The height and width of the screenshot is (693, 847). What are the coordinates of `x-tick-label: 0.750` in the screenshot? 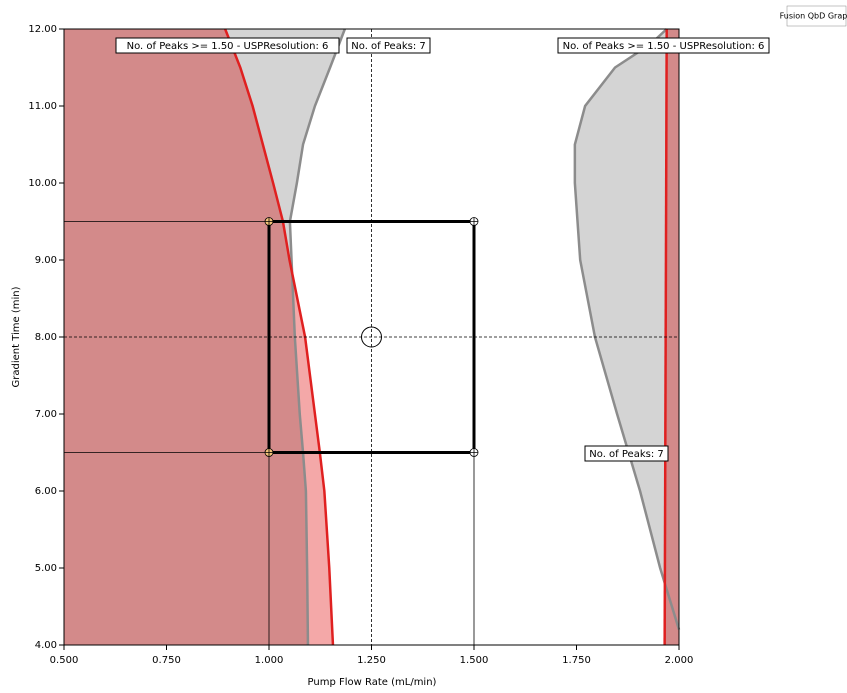 It's located at (166, 660).